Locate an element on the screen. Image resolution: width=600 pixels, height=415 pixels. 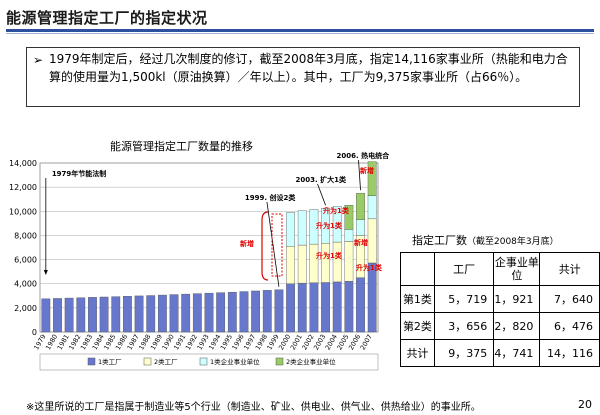
y-tick-label: 4,000 is located at coordinates (25, 284).